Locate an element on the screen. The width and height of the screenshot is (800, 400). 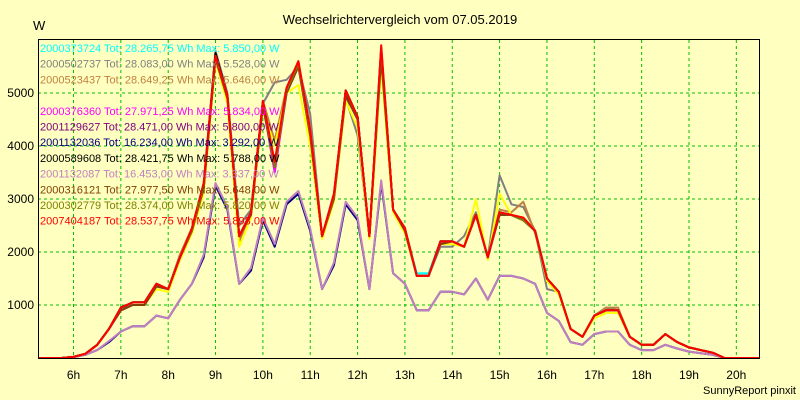
x-tick-label: 15h is located at coordinates (500, 375).